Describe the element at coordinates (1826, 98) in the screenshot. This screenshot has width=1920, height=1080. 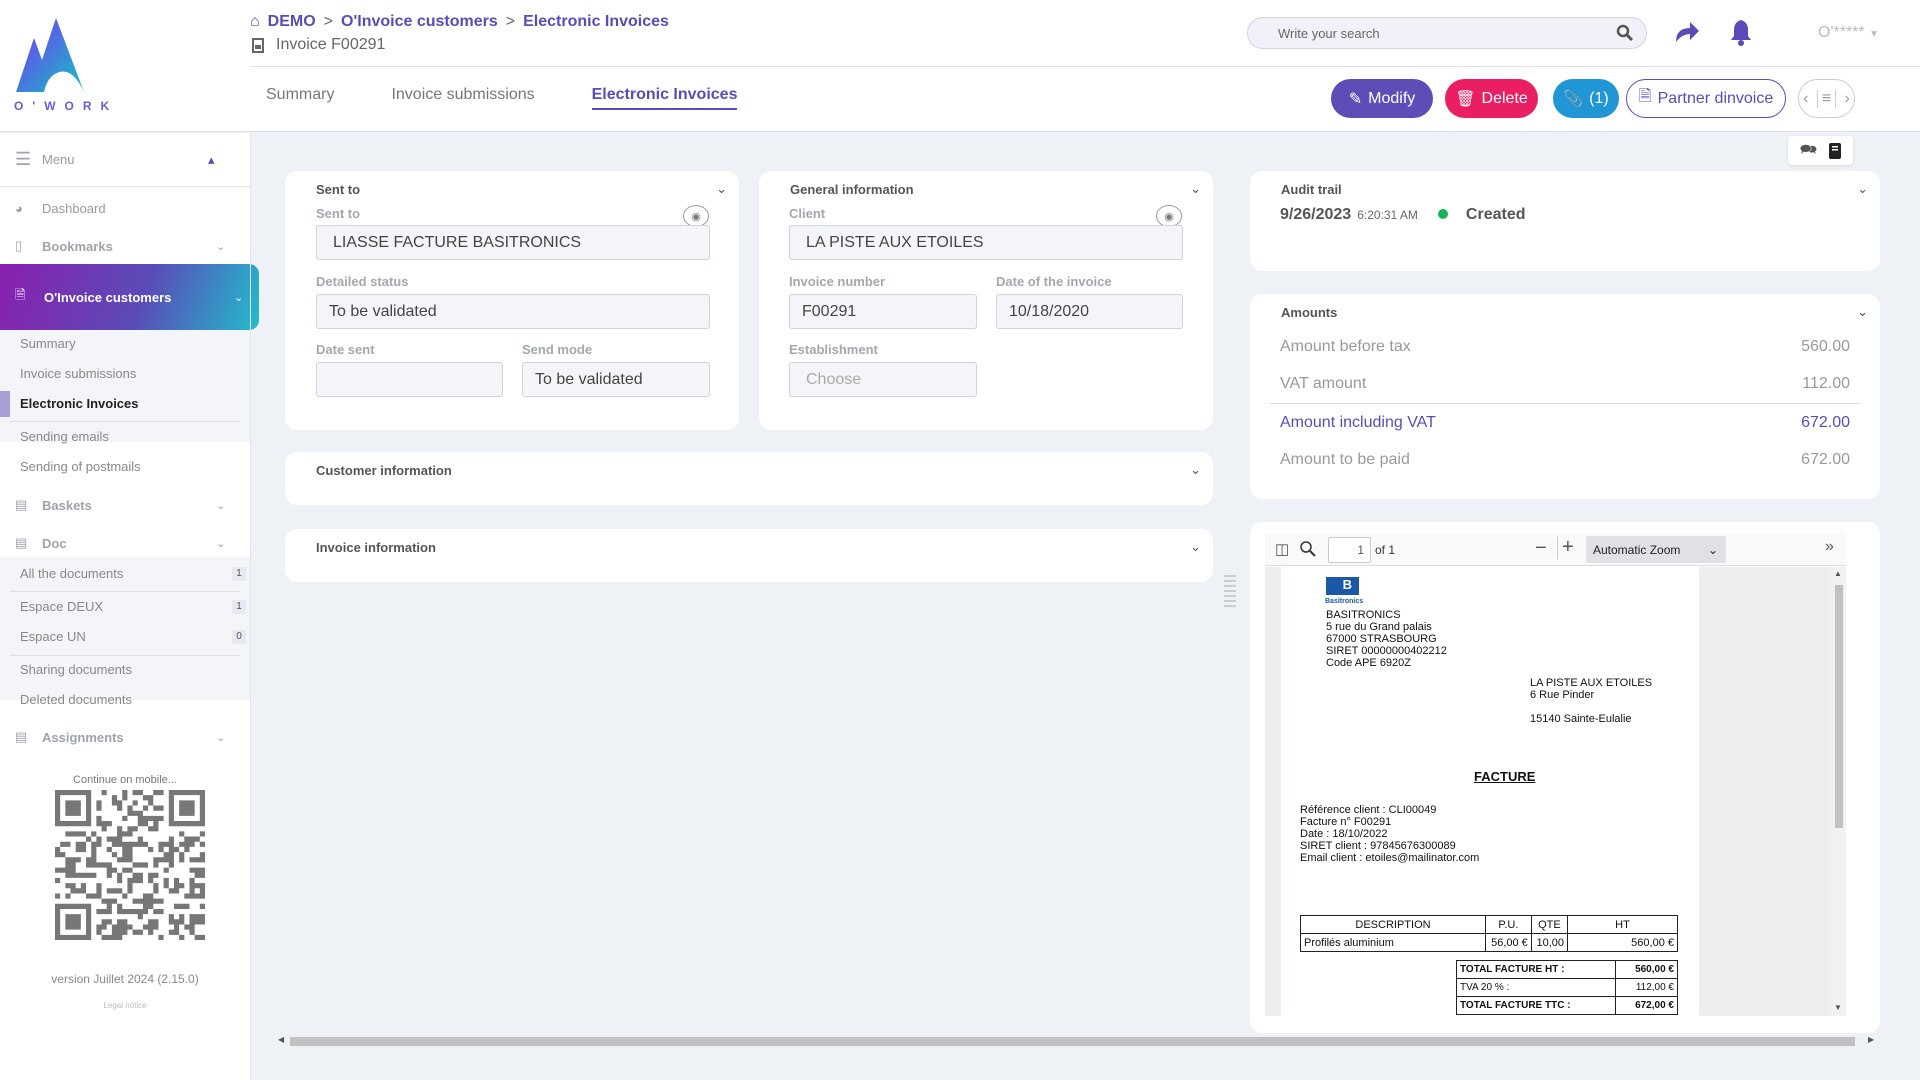
I see `list-icon: ≡` at that location.